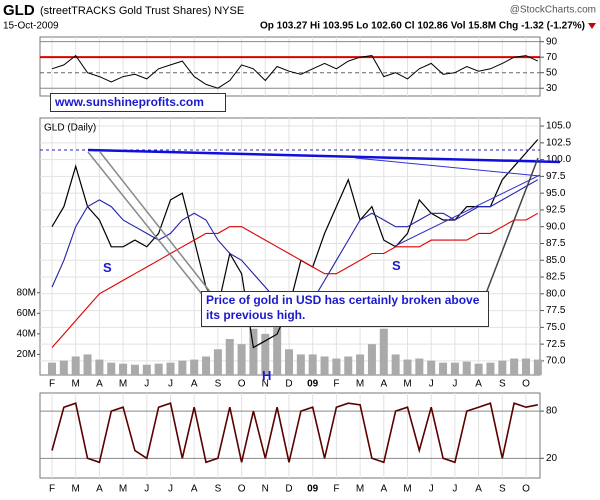 This screenshot has height=500, width=600. What do you see at coordinates (558, 126) in the screenshot?
I see `y-tick-label: 105.0` at bounding box center [558, 126].